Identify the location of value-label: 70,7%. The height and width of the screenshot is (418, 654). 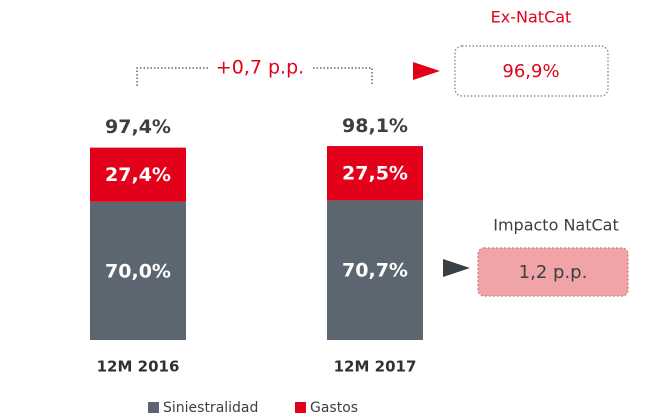
(375, 271).